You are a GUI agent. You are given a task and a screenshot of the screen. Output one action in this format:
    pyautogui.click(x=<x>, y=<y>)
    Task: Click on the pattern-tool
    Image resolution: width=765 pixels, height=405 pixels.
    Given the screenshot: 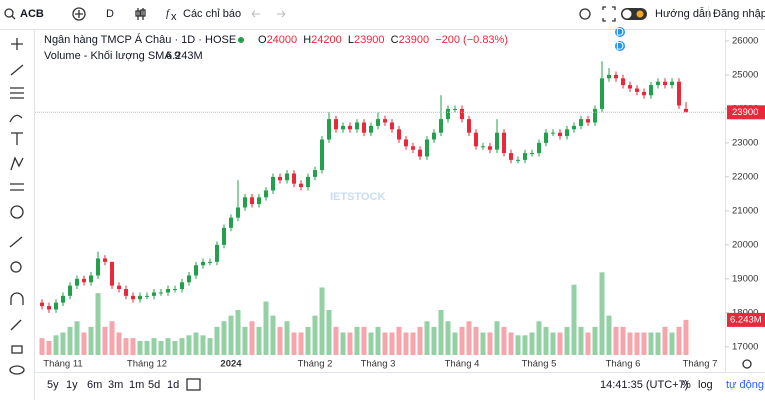 What is the action you would take?
    pyautogui.click(x=17, y=163)
    